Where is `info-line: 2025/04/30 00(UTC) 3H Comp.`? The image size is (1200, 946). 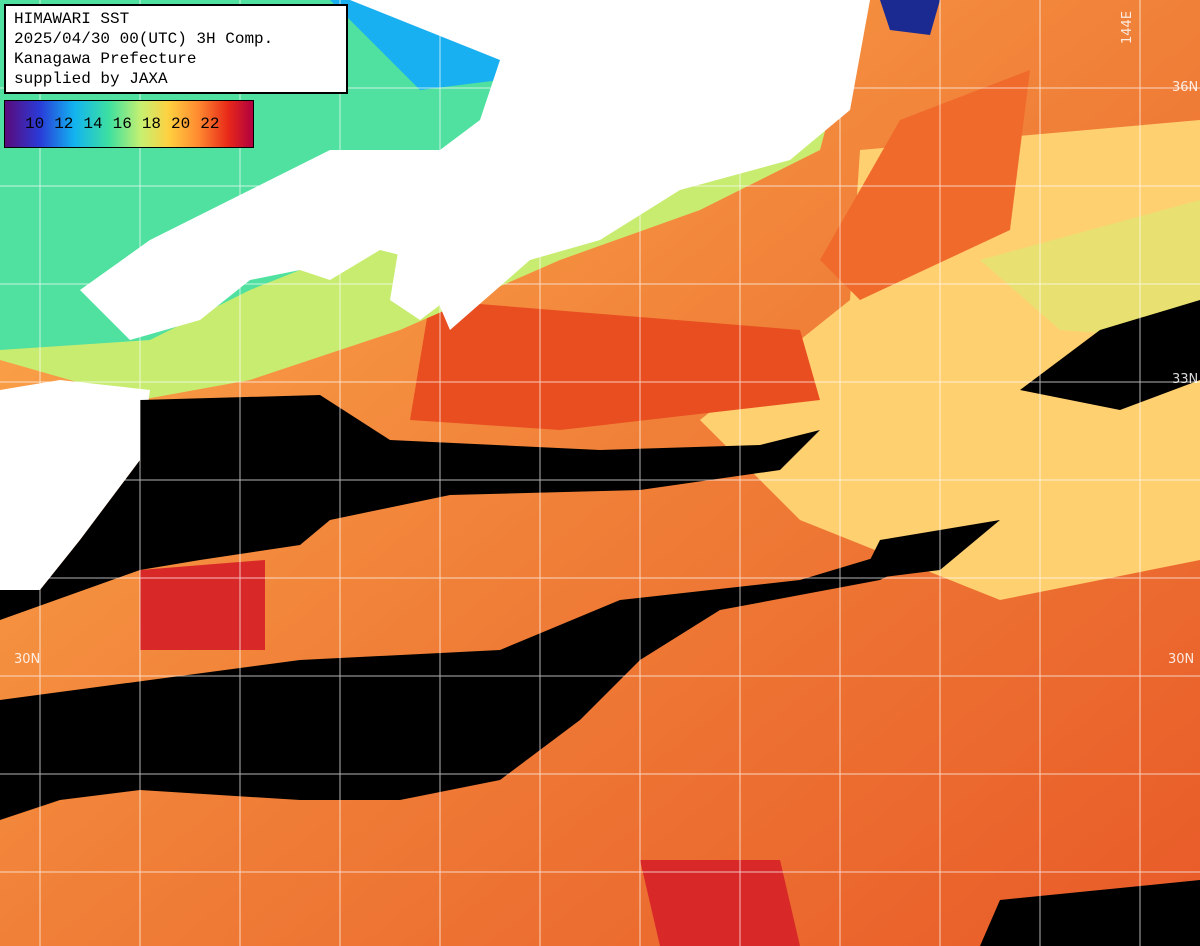
info-line: 2025/04/30 00(UTC) 3H Comp. is located at coordinates (144, 39).